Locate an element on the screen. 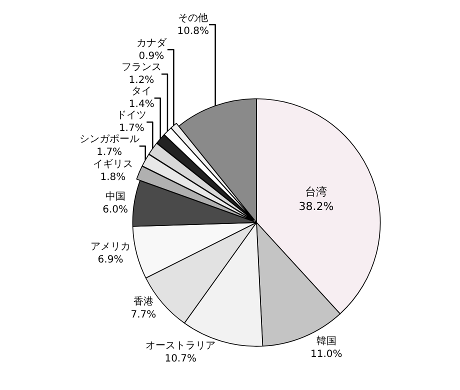  slice-label: ドイツ is located at coordinates (131, 116).